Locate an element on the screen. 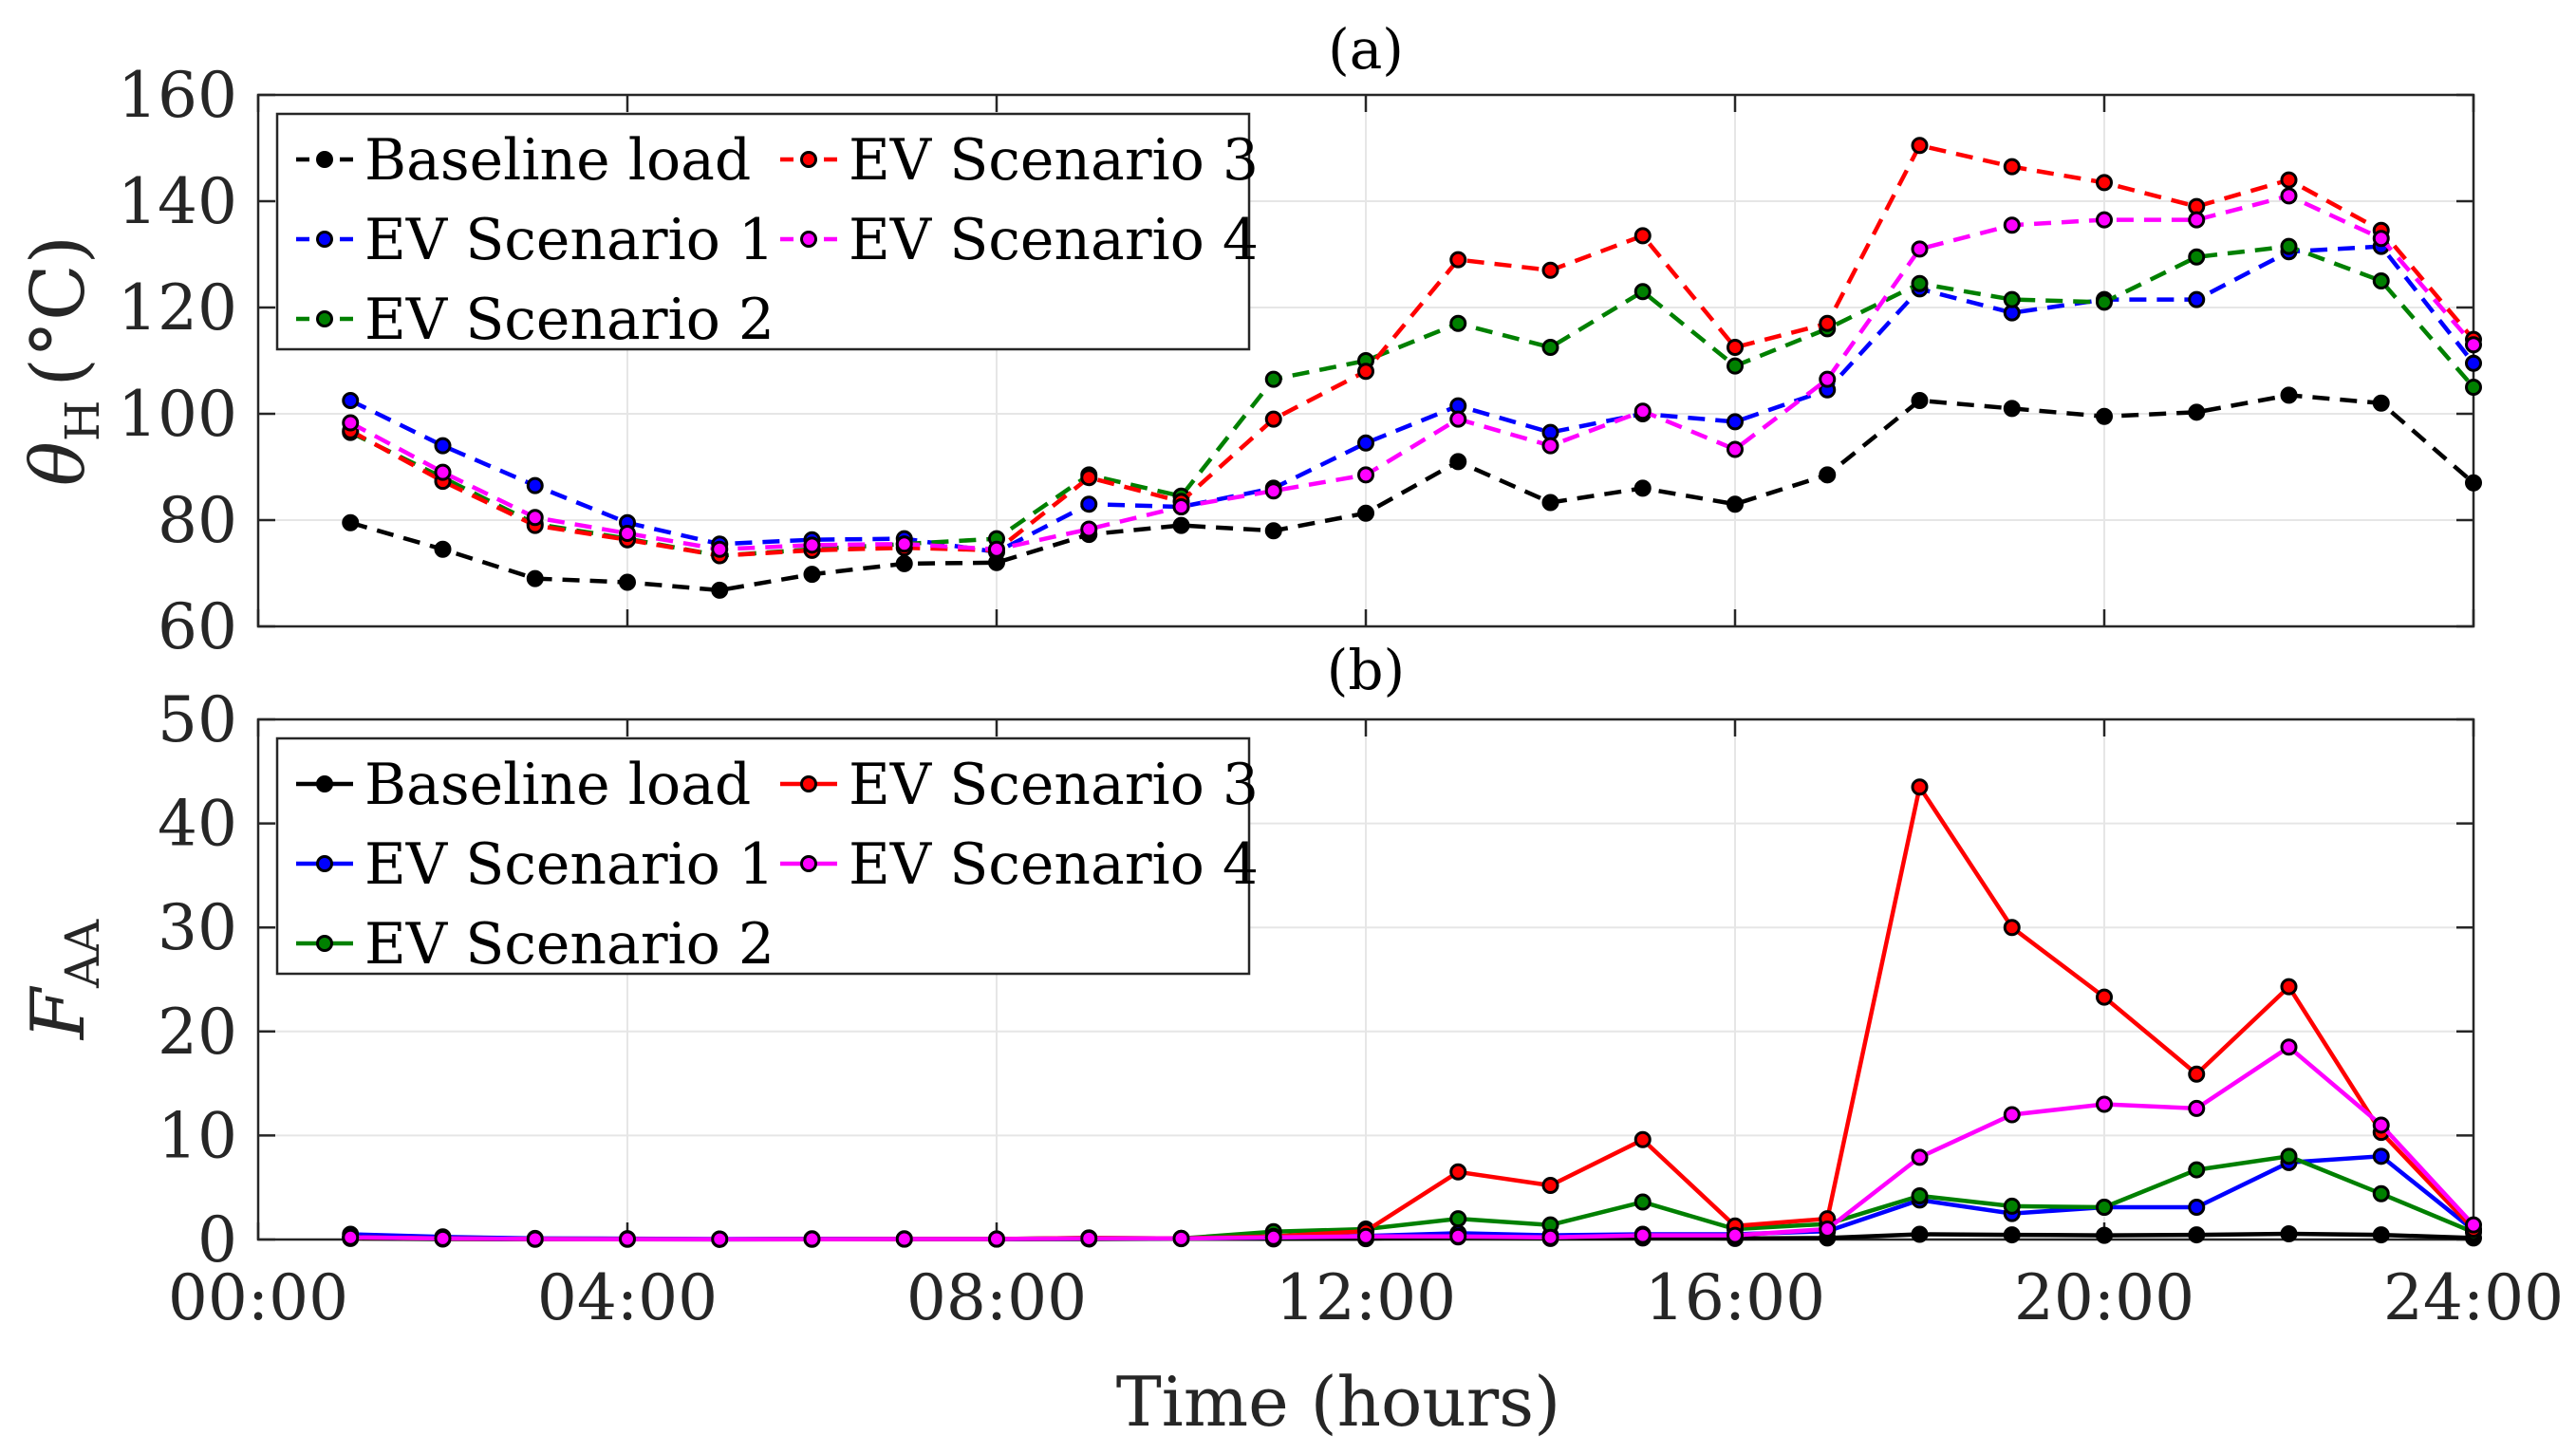 The width and height of the screenshot is (2576, 1454). x-tick-label: 12:00 is located at coordinates (1366, 1297).